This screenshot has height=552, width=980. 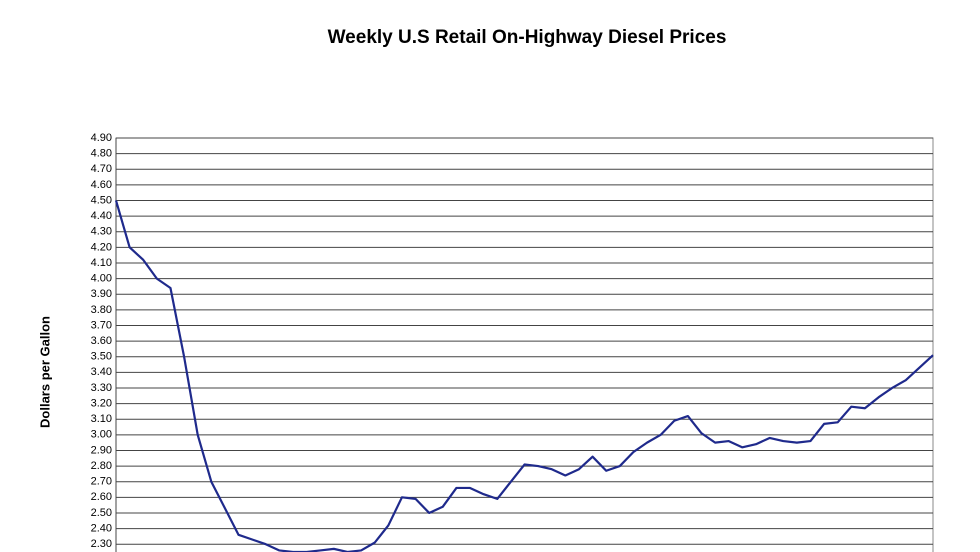 I want to click on y-tick-label: 3.90, so click(x=101, y=294).